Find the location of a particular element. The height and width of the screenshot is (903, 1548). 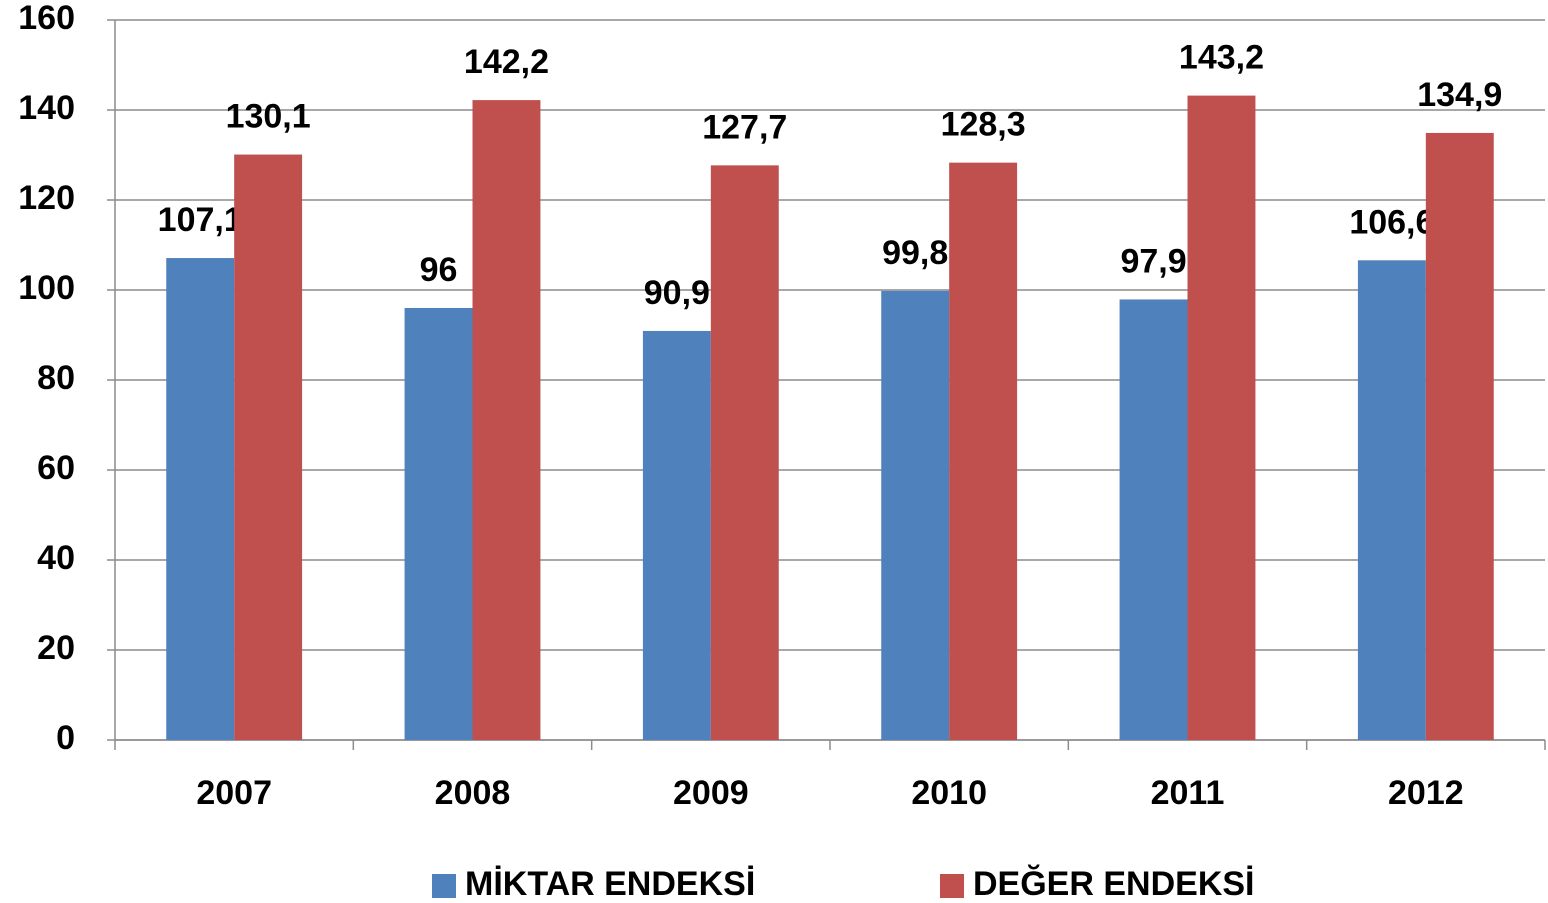

y-tick-label: 140 is located at coordinates (46, 108).